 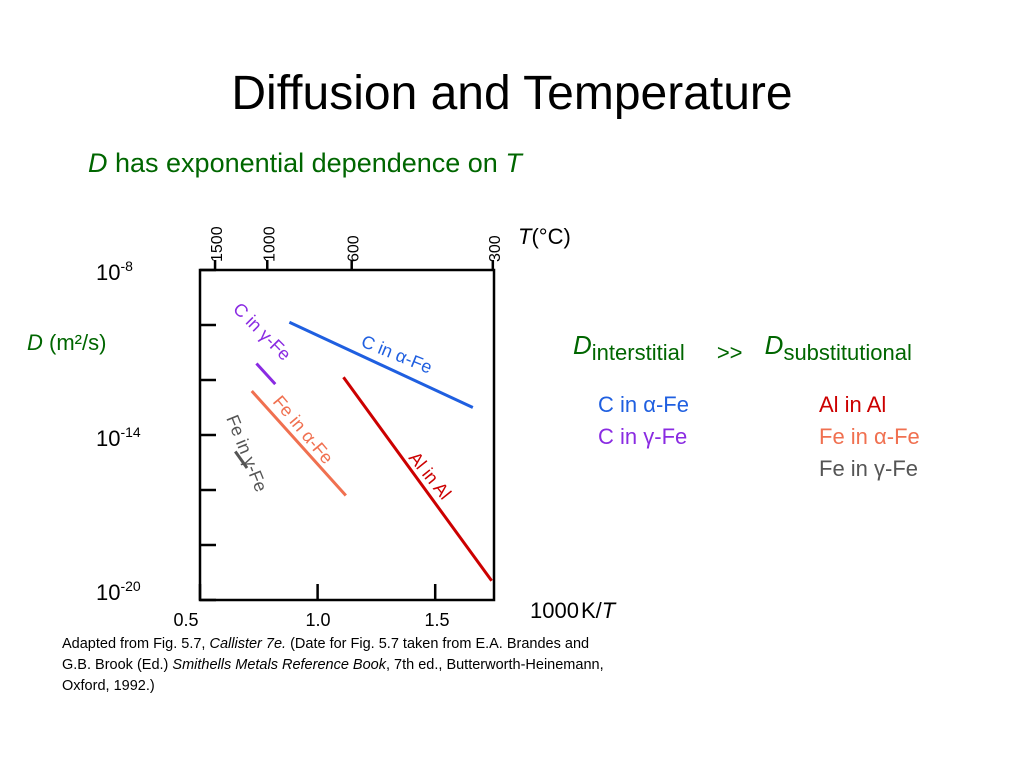 I want to click on axis-ticks, so click(x=346, y=431).